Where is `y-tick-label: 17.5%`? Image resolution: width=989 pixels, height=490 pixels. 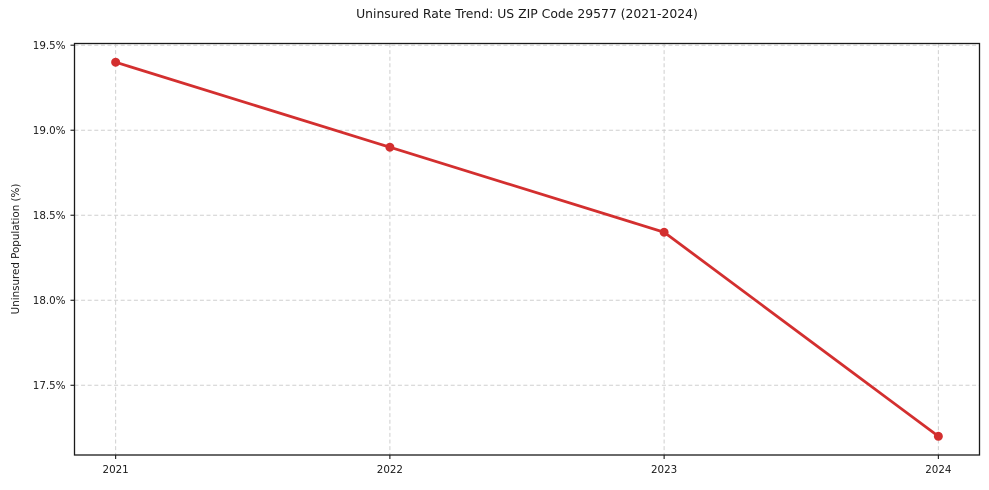 y-tick-label: 17.5% is located at coordinates (49, 386).